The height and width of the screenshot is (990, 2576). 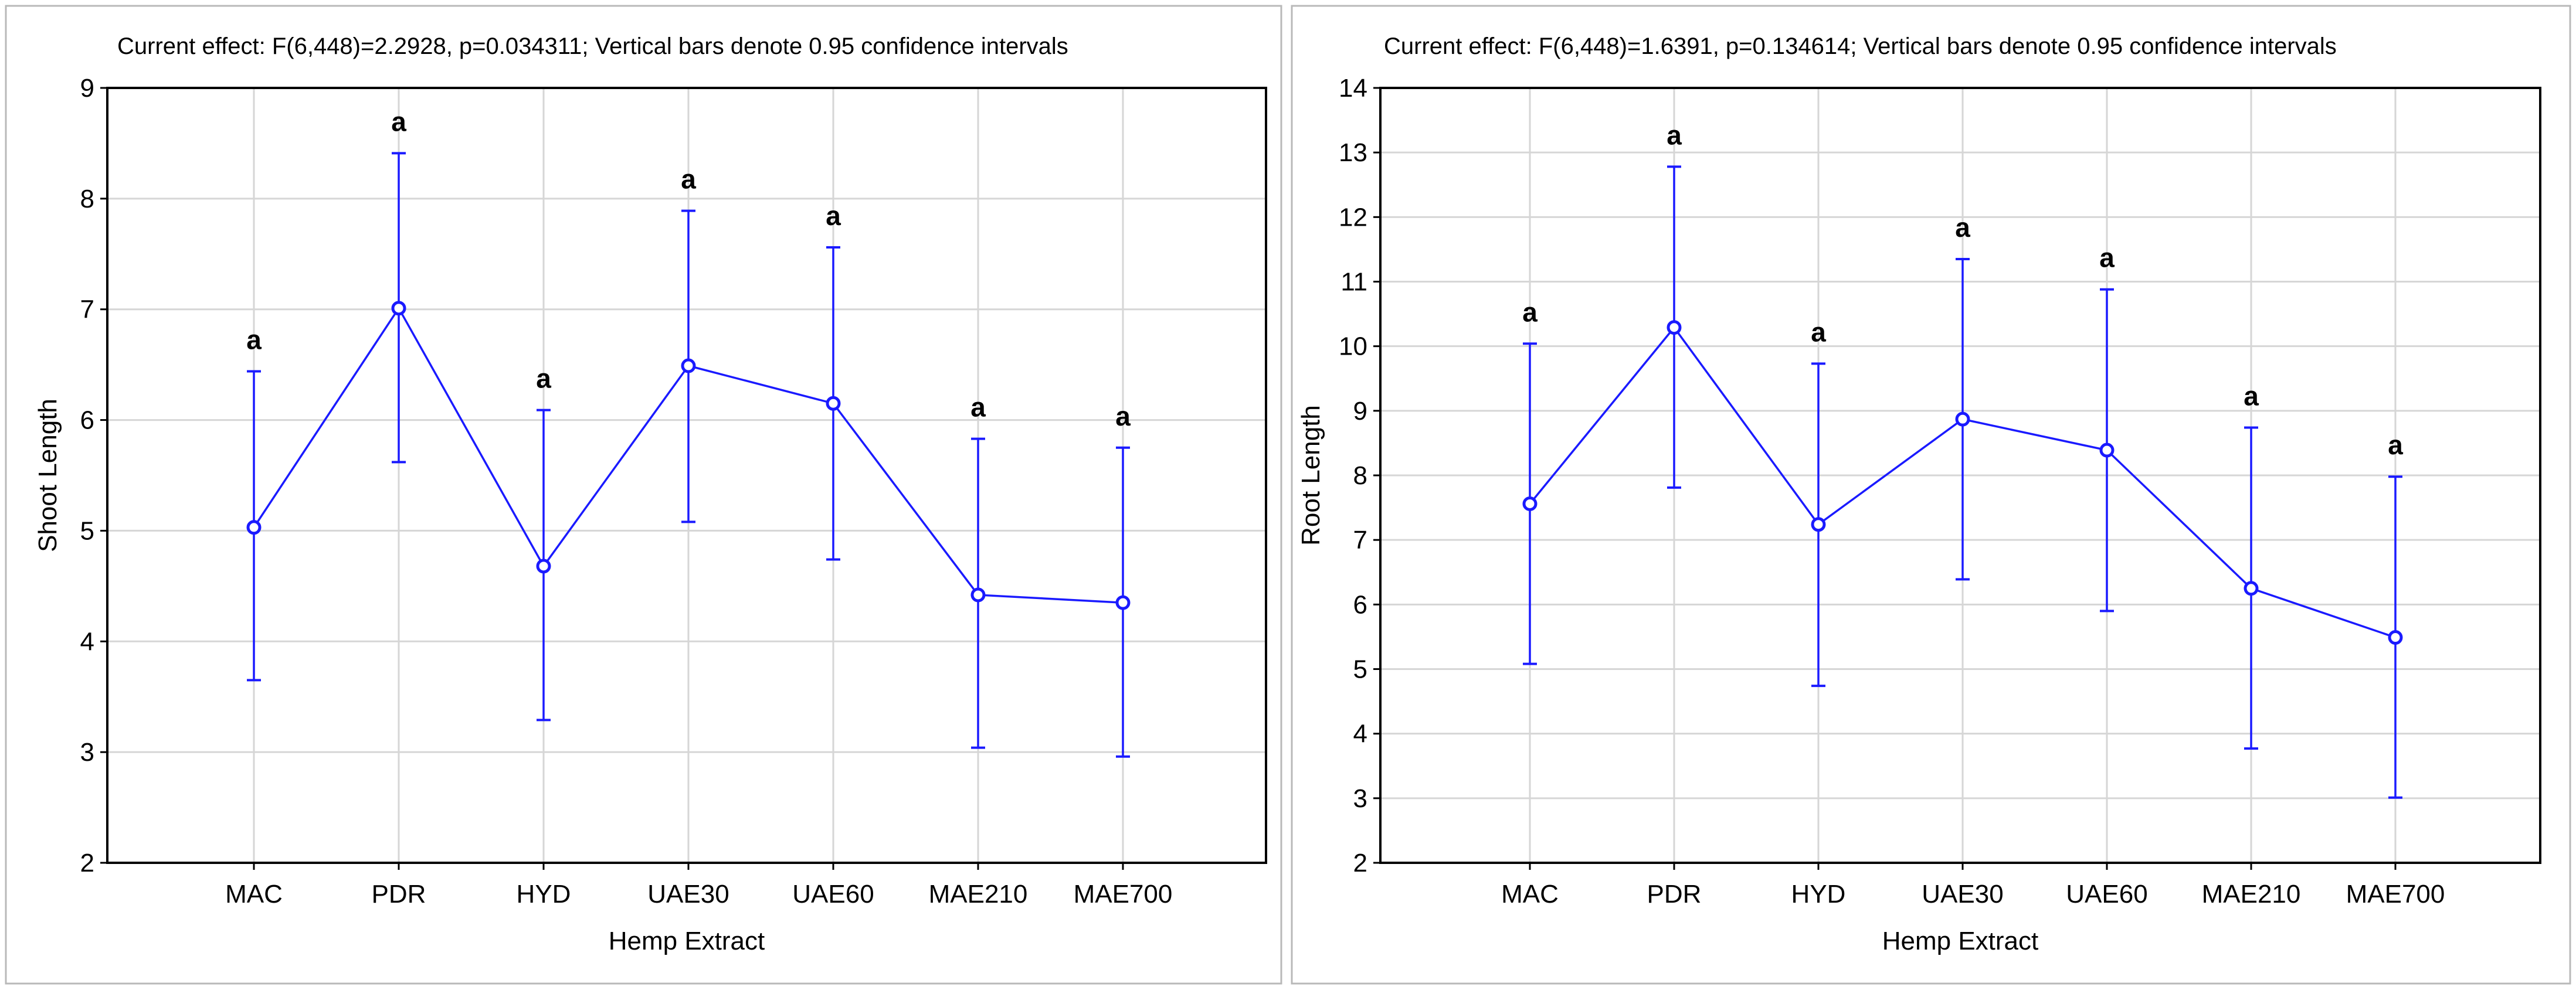 What do you see at coordinates (1530, 894) in the screenshot?
I see `root-x-tick-label: MAC` at bounding box center [1530, 894].